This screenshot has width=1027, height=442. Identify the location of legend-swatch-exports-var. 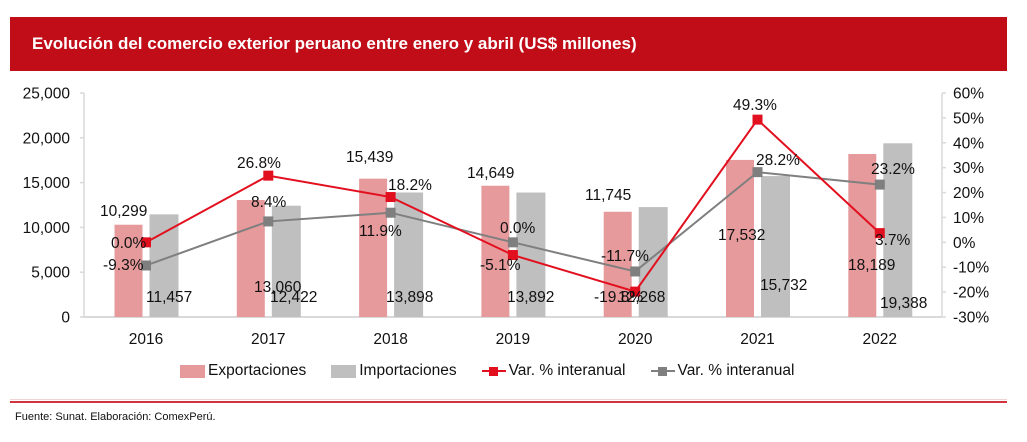
(493, 371).